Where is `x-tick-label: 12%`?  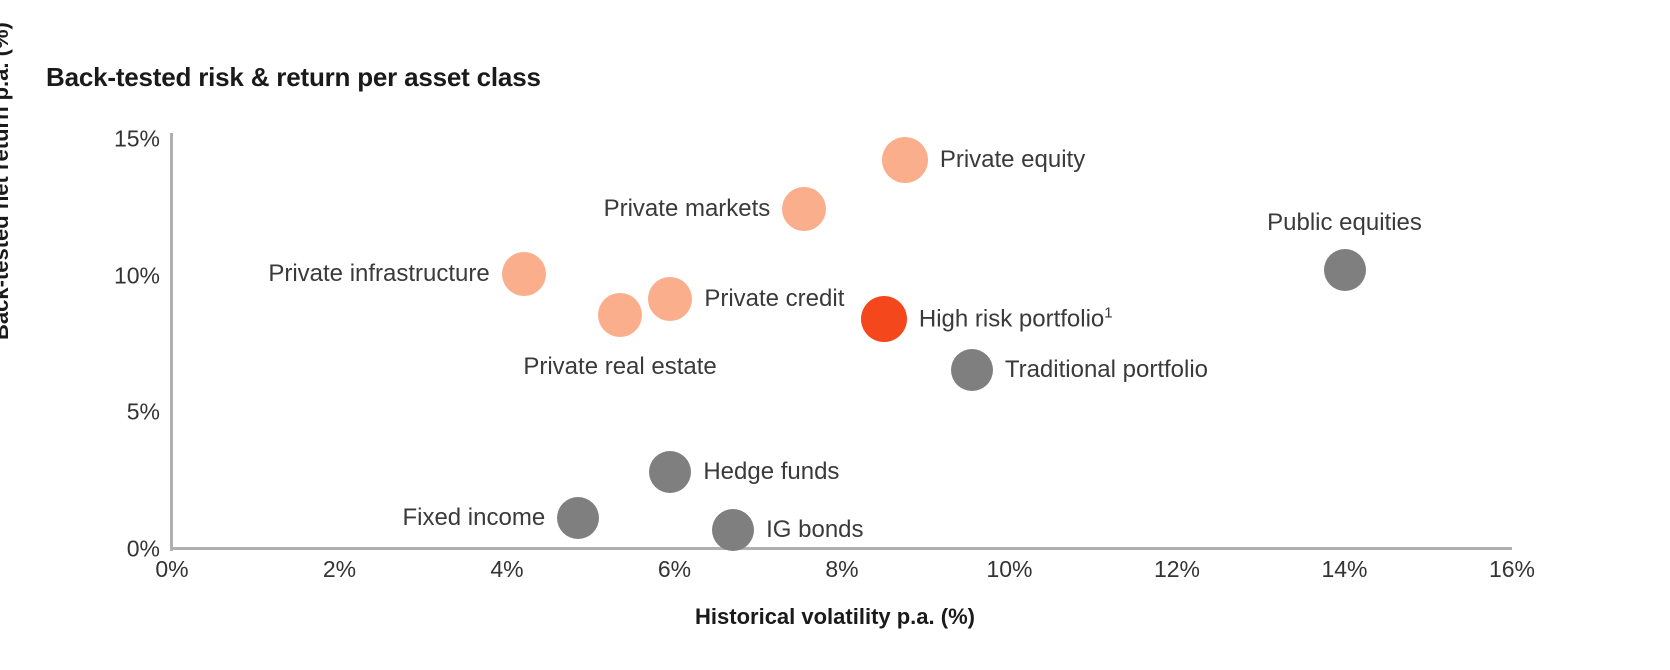 x-tick-label: 12% is located at coordinates (1177, 569).